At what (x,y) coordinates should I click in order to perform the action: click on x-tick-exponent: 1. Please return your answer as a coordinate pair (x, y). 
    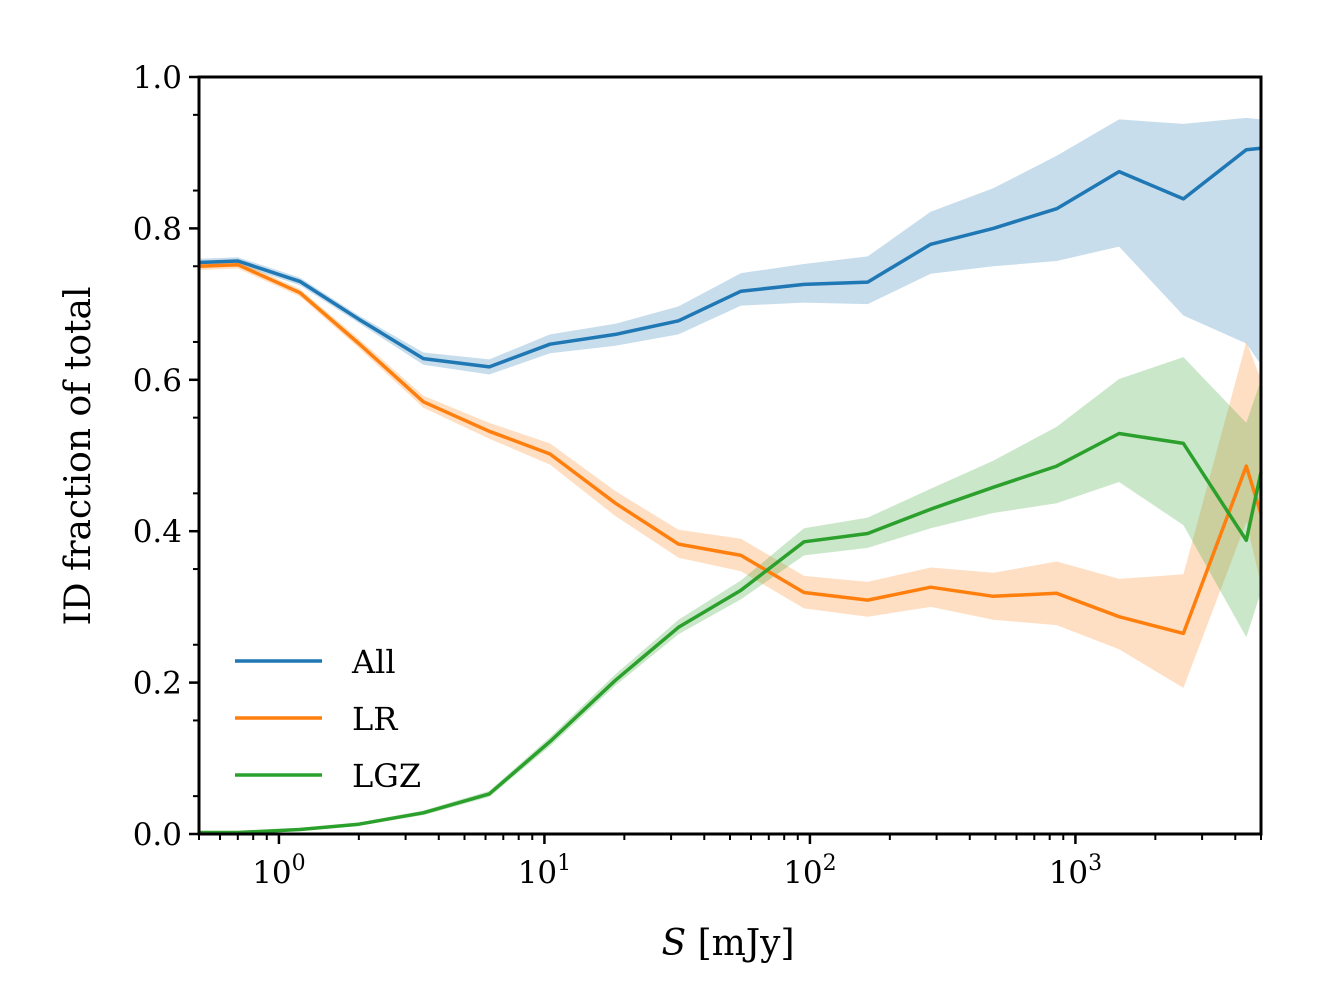
    Looking at the image, I should click on (564, 863).